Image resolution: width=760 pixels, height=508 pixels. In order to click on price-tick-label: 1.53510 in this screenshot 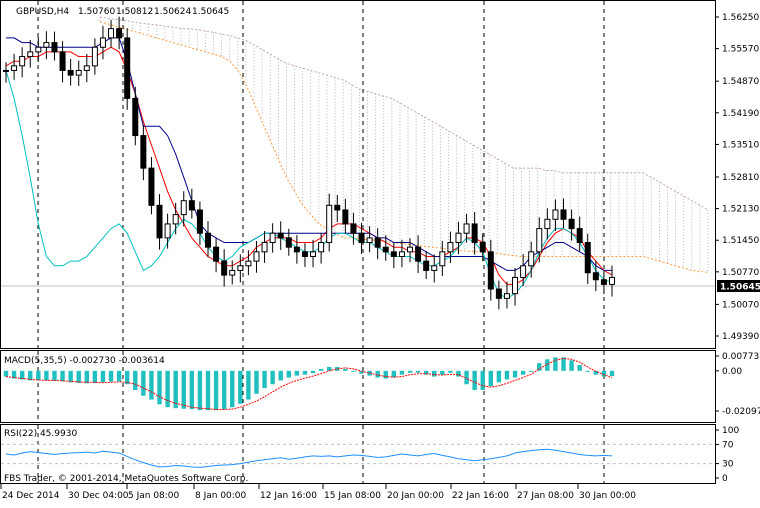, I will do `click(740, 145)`.